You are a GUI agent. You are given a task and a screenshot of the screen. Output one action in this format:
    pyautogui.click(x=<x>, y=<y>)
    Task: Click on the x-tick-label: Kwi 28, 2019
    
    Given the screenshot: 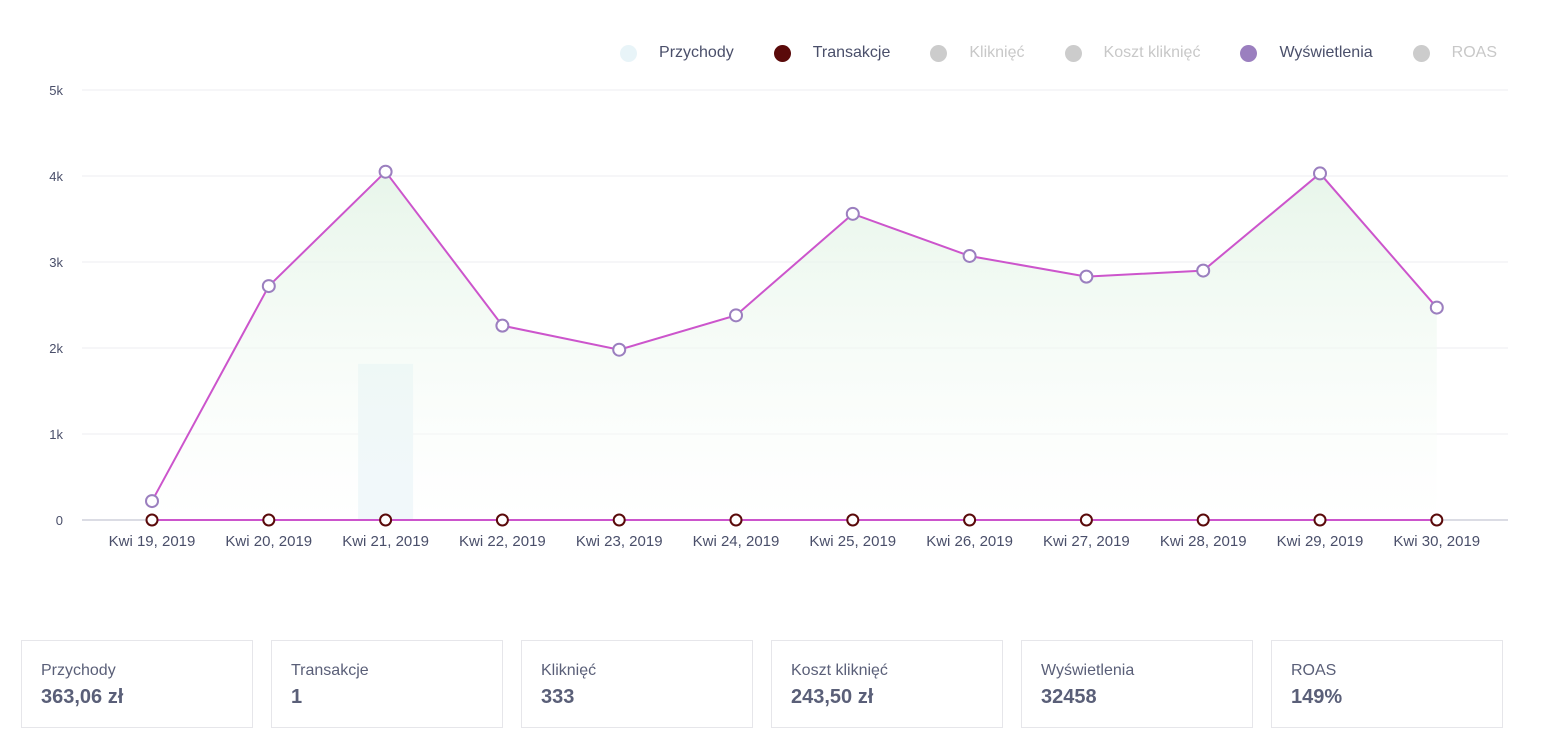 What is the action you would take?
    pyautogui.click(x=1203, y=541)
    